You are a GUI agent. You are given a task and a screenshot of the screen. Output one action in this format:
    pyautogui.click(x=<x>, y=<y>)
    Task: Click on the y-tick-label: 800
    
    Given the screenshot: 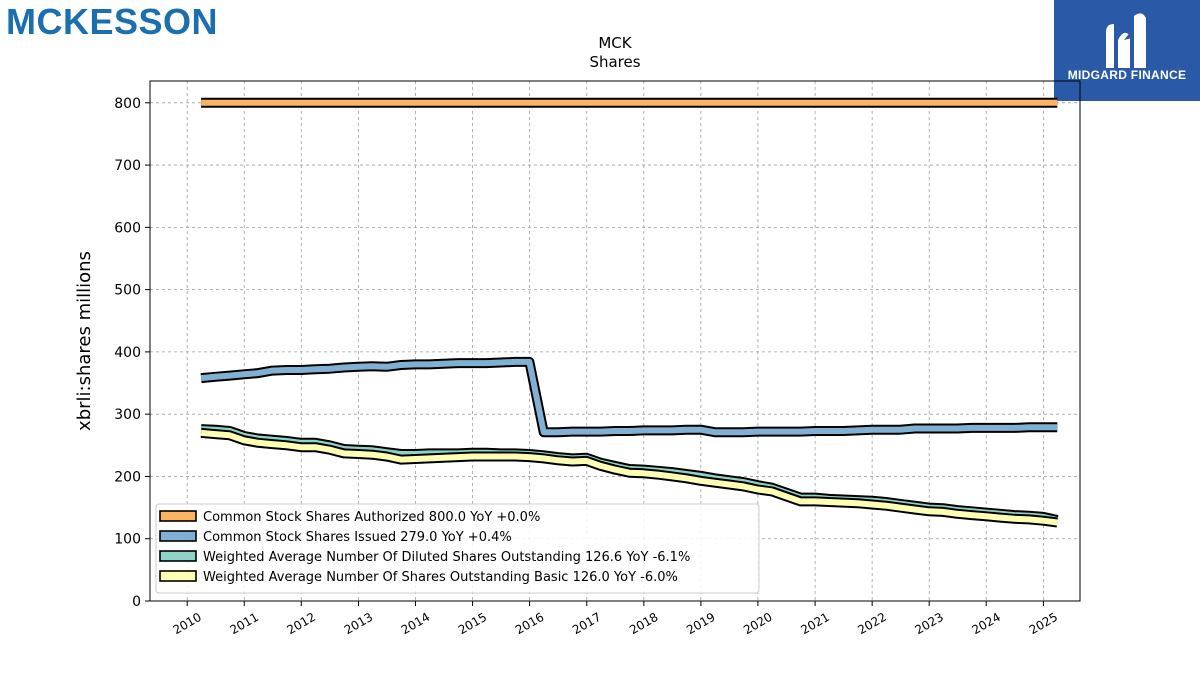 What is the action you would take?
    pyautogui.click(x=127, y=104)
    